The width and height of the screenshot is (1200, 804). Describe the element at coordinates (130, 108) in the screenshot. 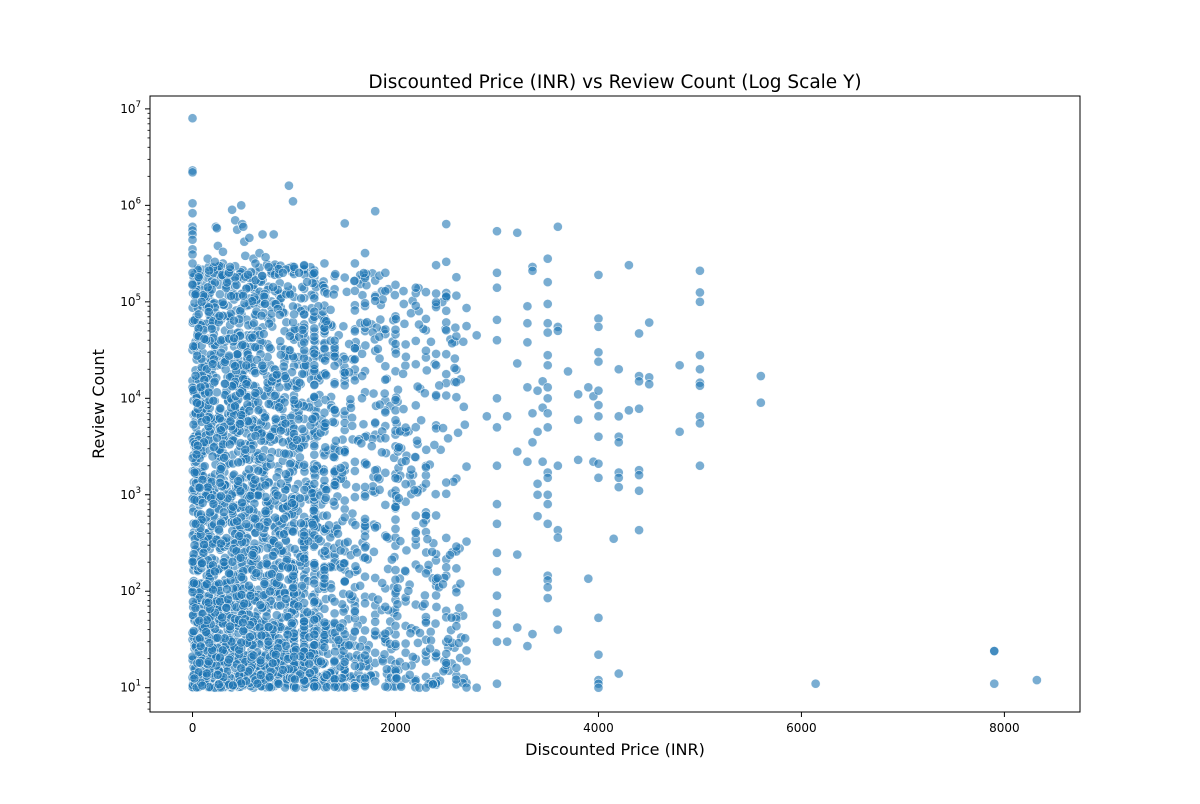

I see `y-tick-label: 107` at that location.